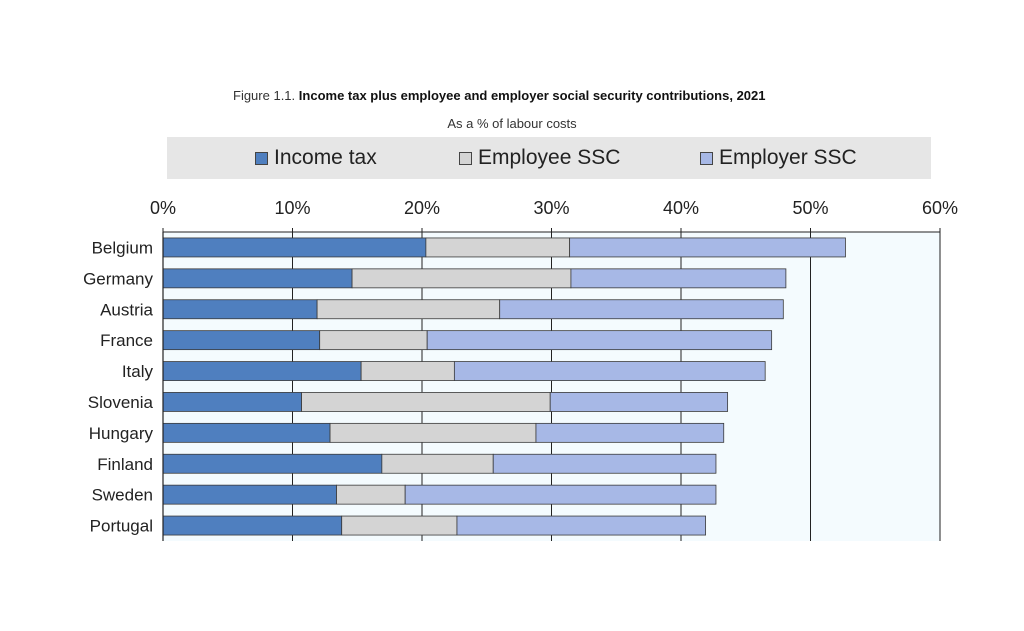 Image resolution: width=1024 pixels, height=631 pixels. Describe the element at coordinates (788, 157) in the screenshot. I see `legend-label-employer-ssc: Employer SSC` at that location.